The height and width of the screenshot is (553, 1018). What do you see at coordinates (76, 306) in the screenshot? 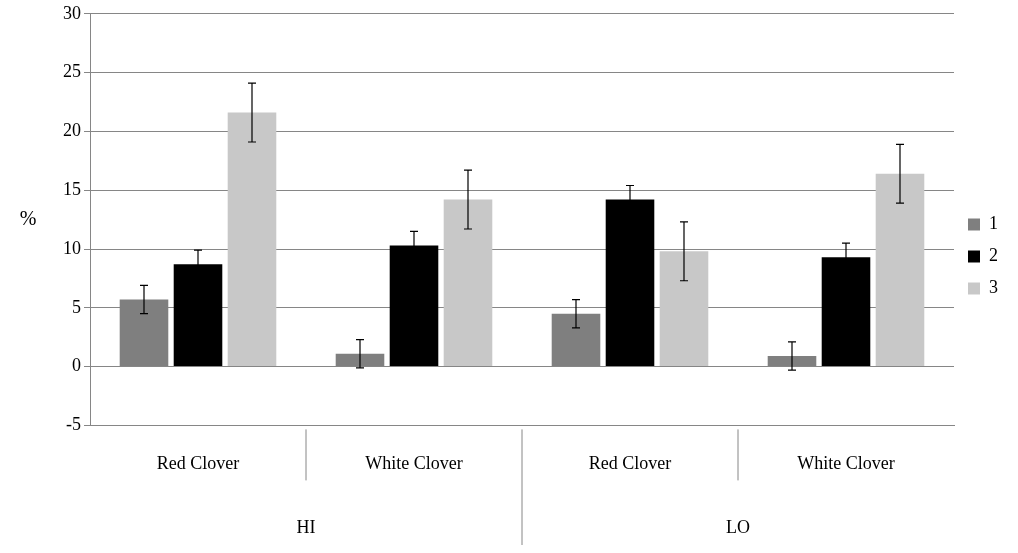
I see `y-tick-label: 5` at bounding box center [76, 306].